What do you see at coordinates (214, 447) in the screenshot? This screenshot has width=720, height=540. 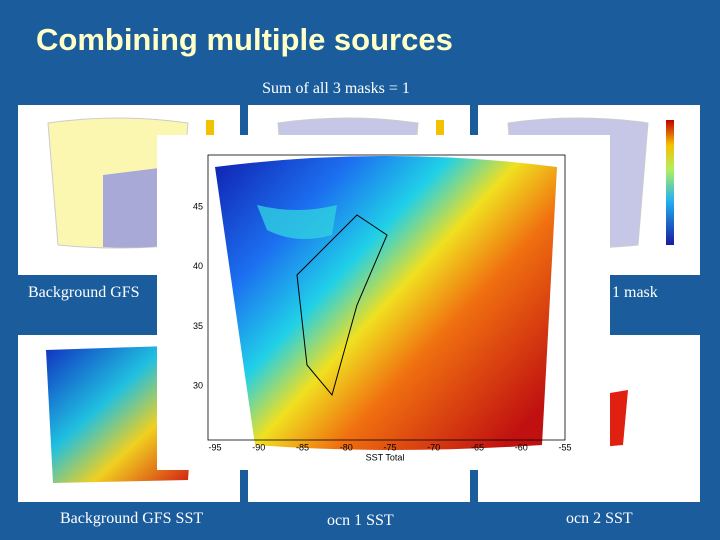 I see `x-tick-label: -95` at bounding box center [214, 447].